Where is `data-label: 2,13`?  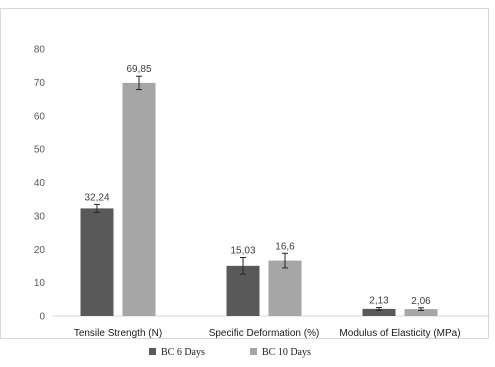 data-label: 2,13 is located at coordinates (379, 301).